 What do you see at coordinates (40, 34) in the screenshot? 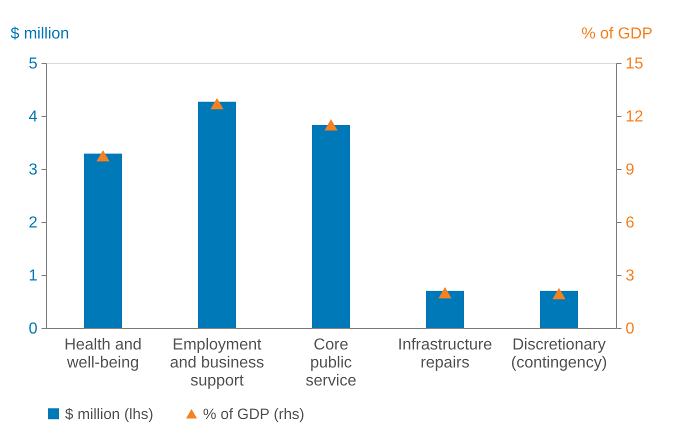
I see `y-axis-title: $ million` at bounding box center [40, 34].